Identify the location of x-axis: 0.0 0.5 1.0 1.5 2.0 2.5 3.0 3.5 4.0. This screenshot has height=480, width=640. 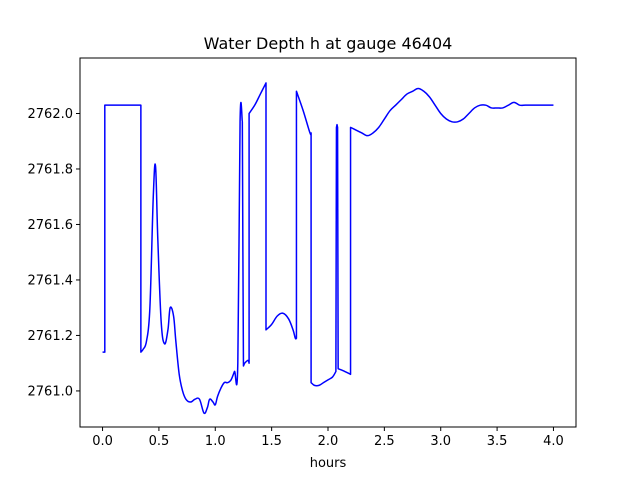
(328, 438).